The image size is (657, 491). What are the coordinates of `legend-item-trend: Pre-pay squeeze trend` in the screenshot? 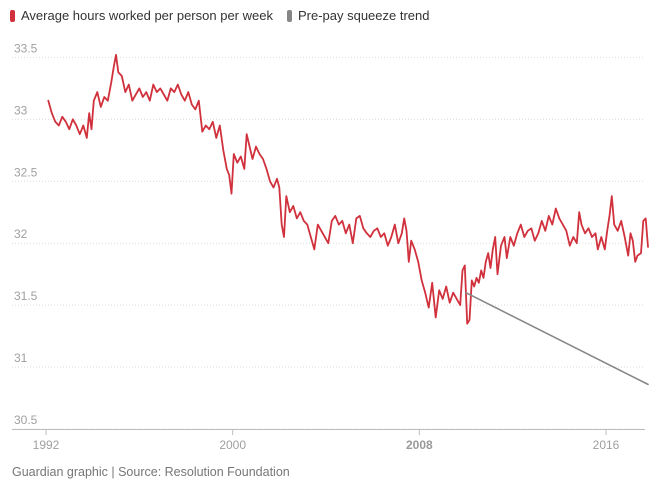 It's located at (358, 15).